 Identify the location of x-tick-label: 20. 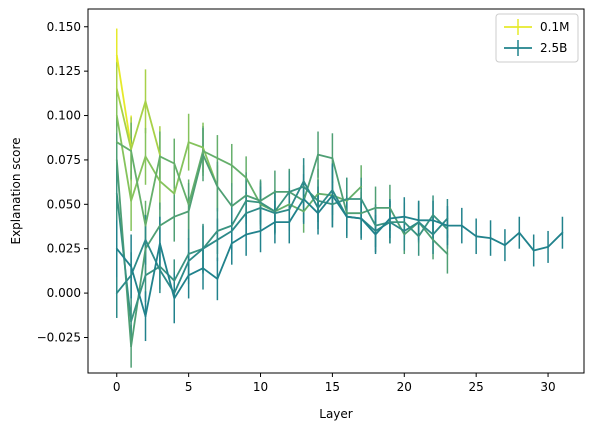
(404, 387).